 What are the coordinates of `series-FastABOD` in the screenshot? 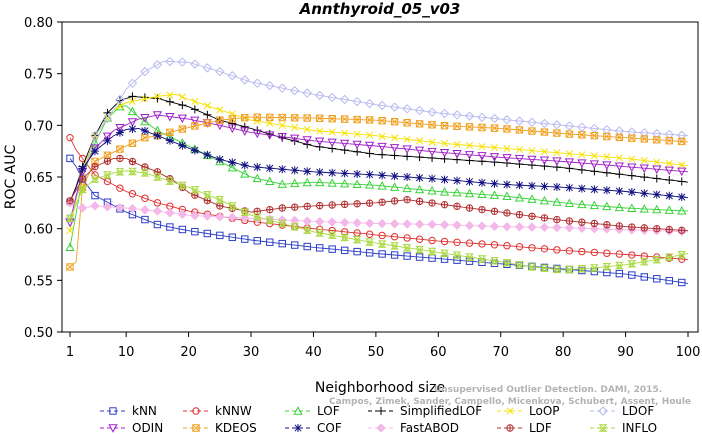 It's located at (377, 217).